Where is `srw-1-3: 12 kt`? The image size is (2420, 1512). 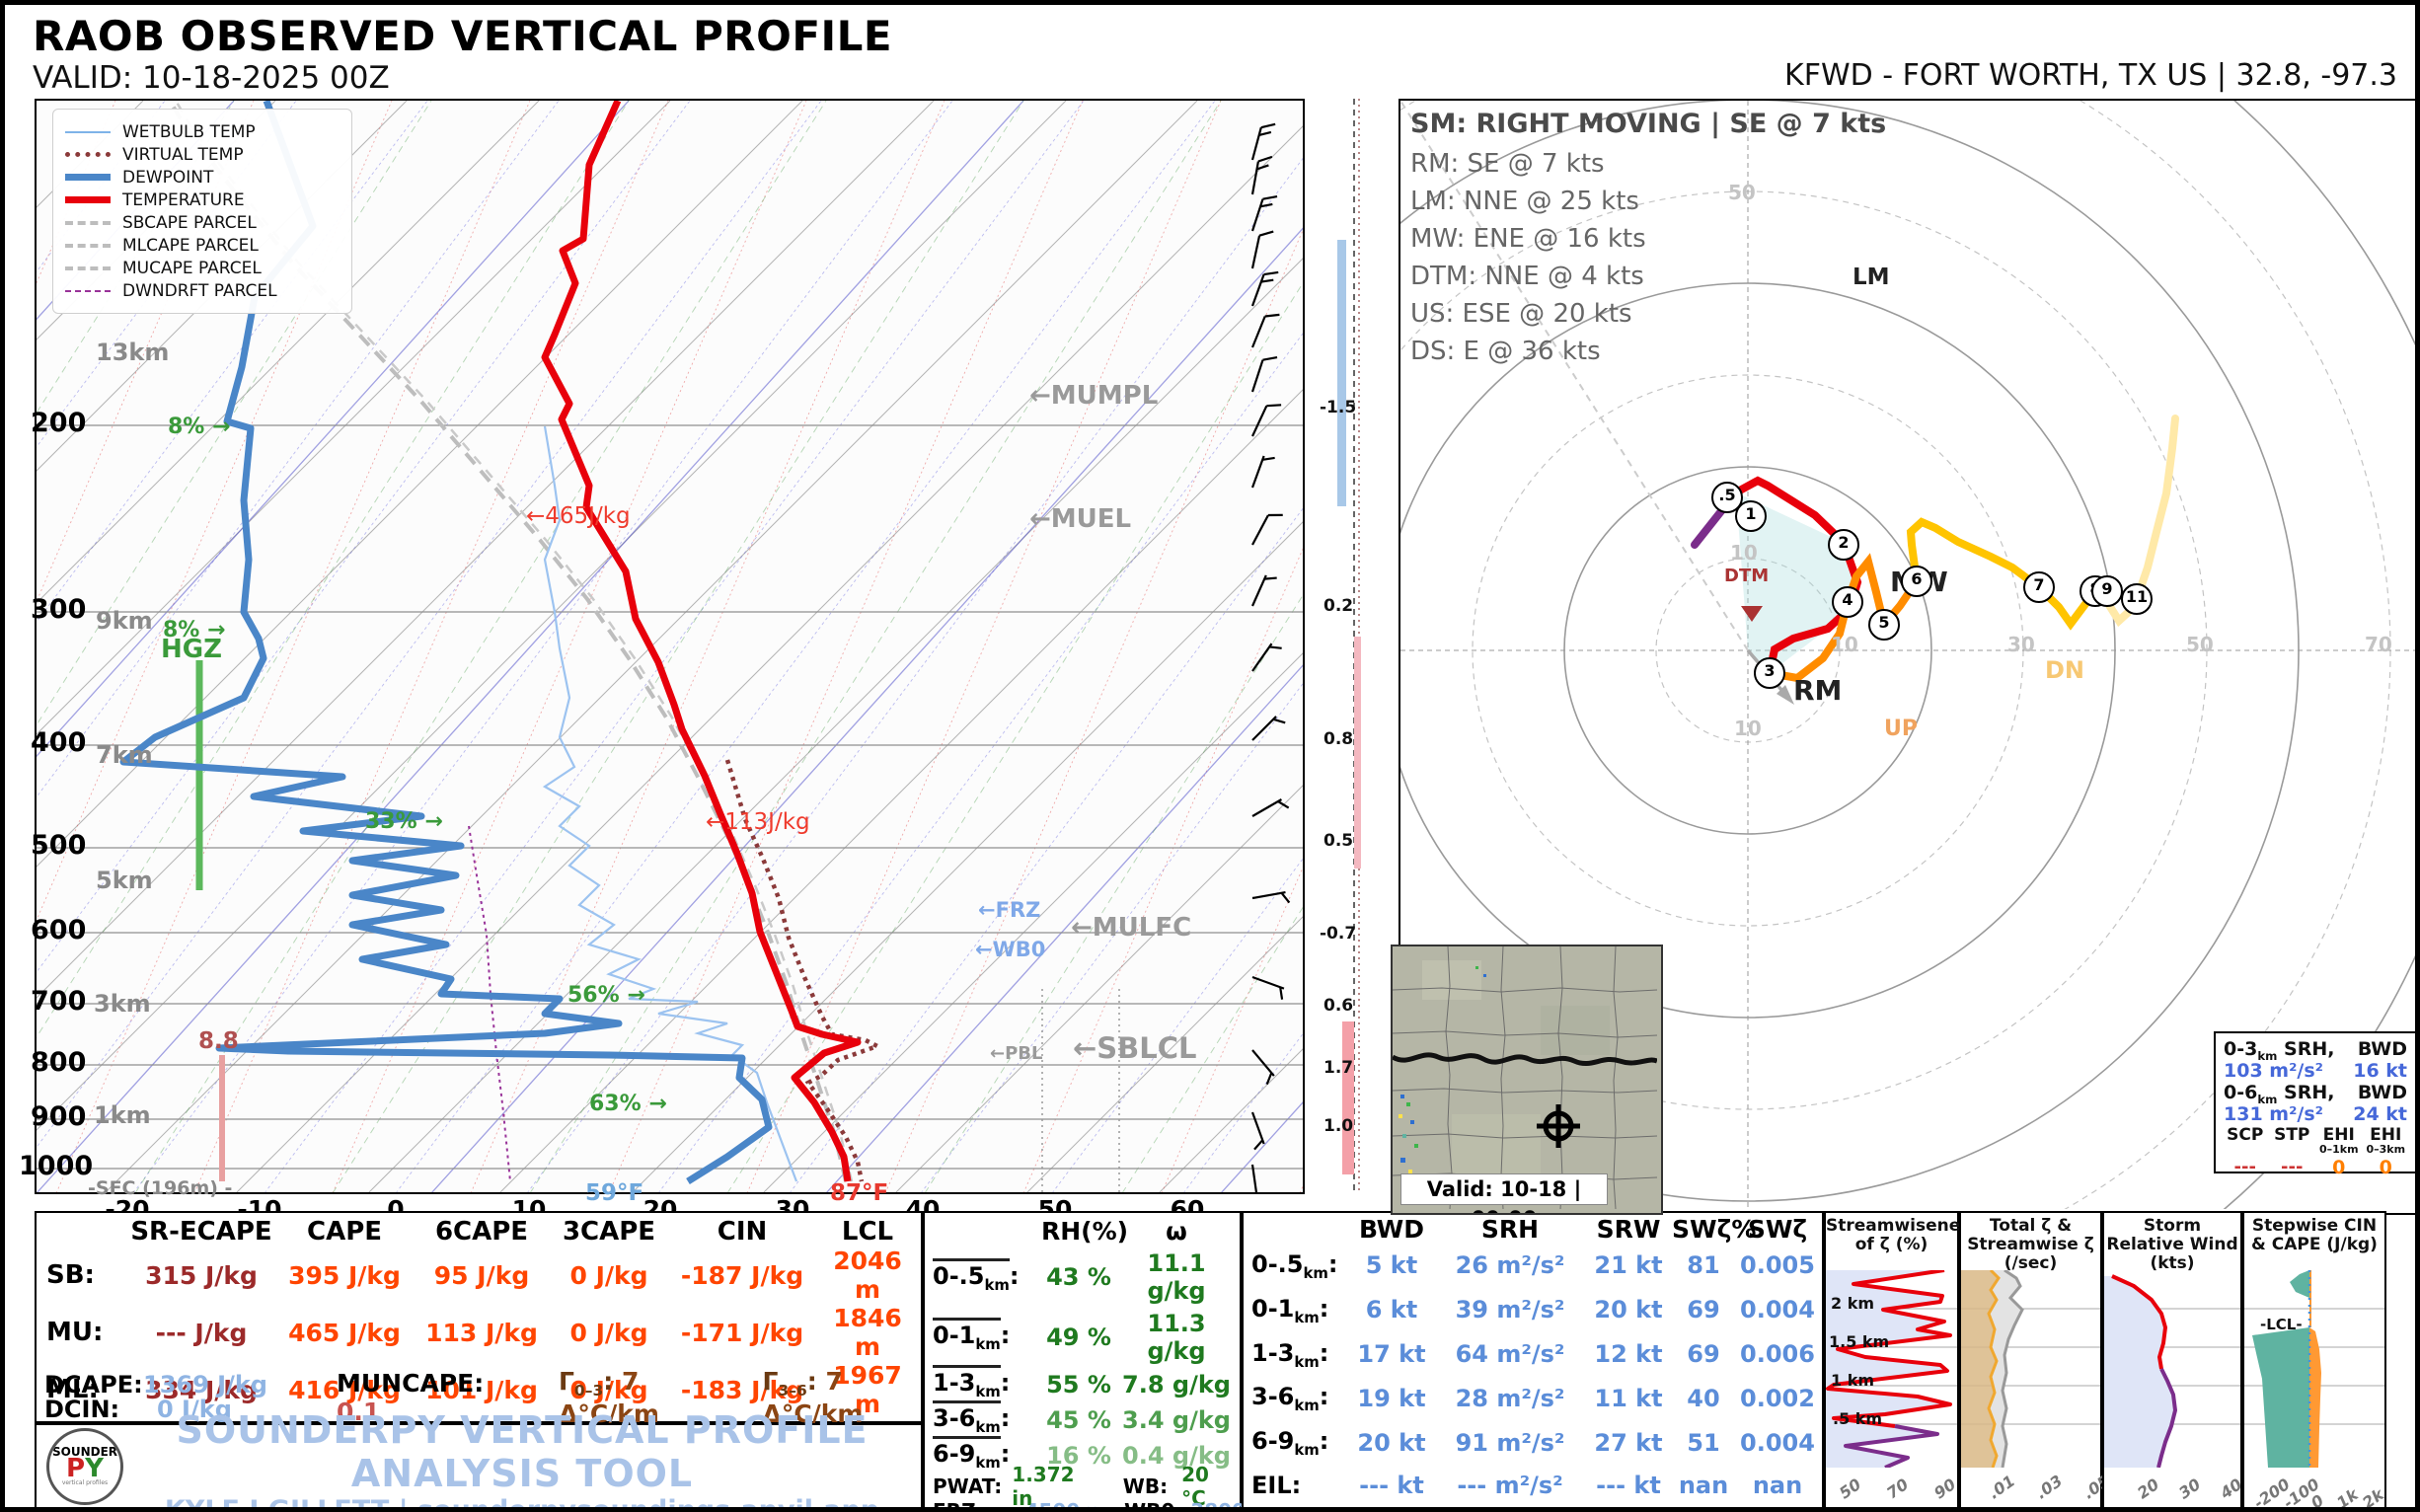
srw-1-3: 12 kt is located at coordinates (1628, 1355).